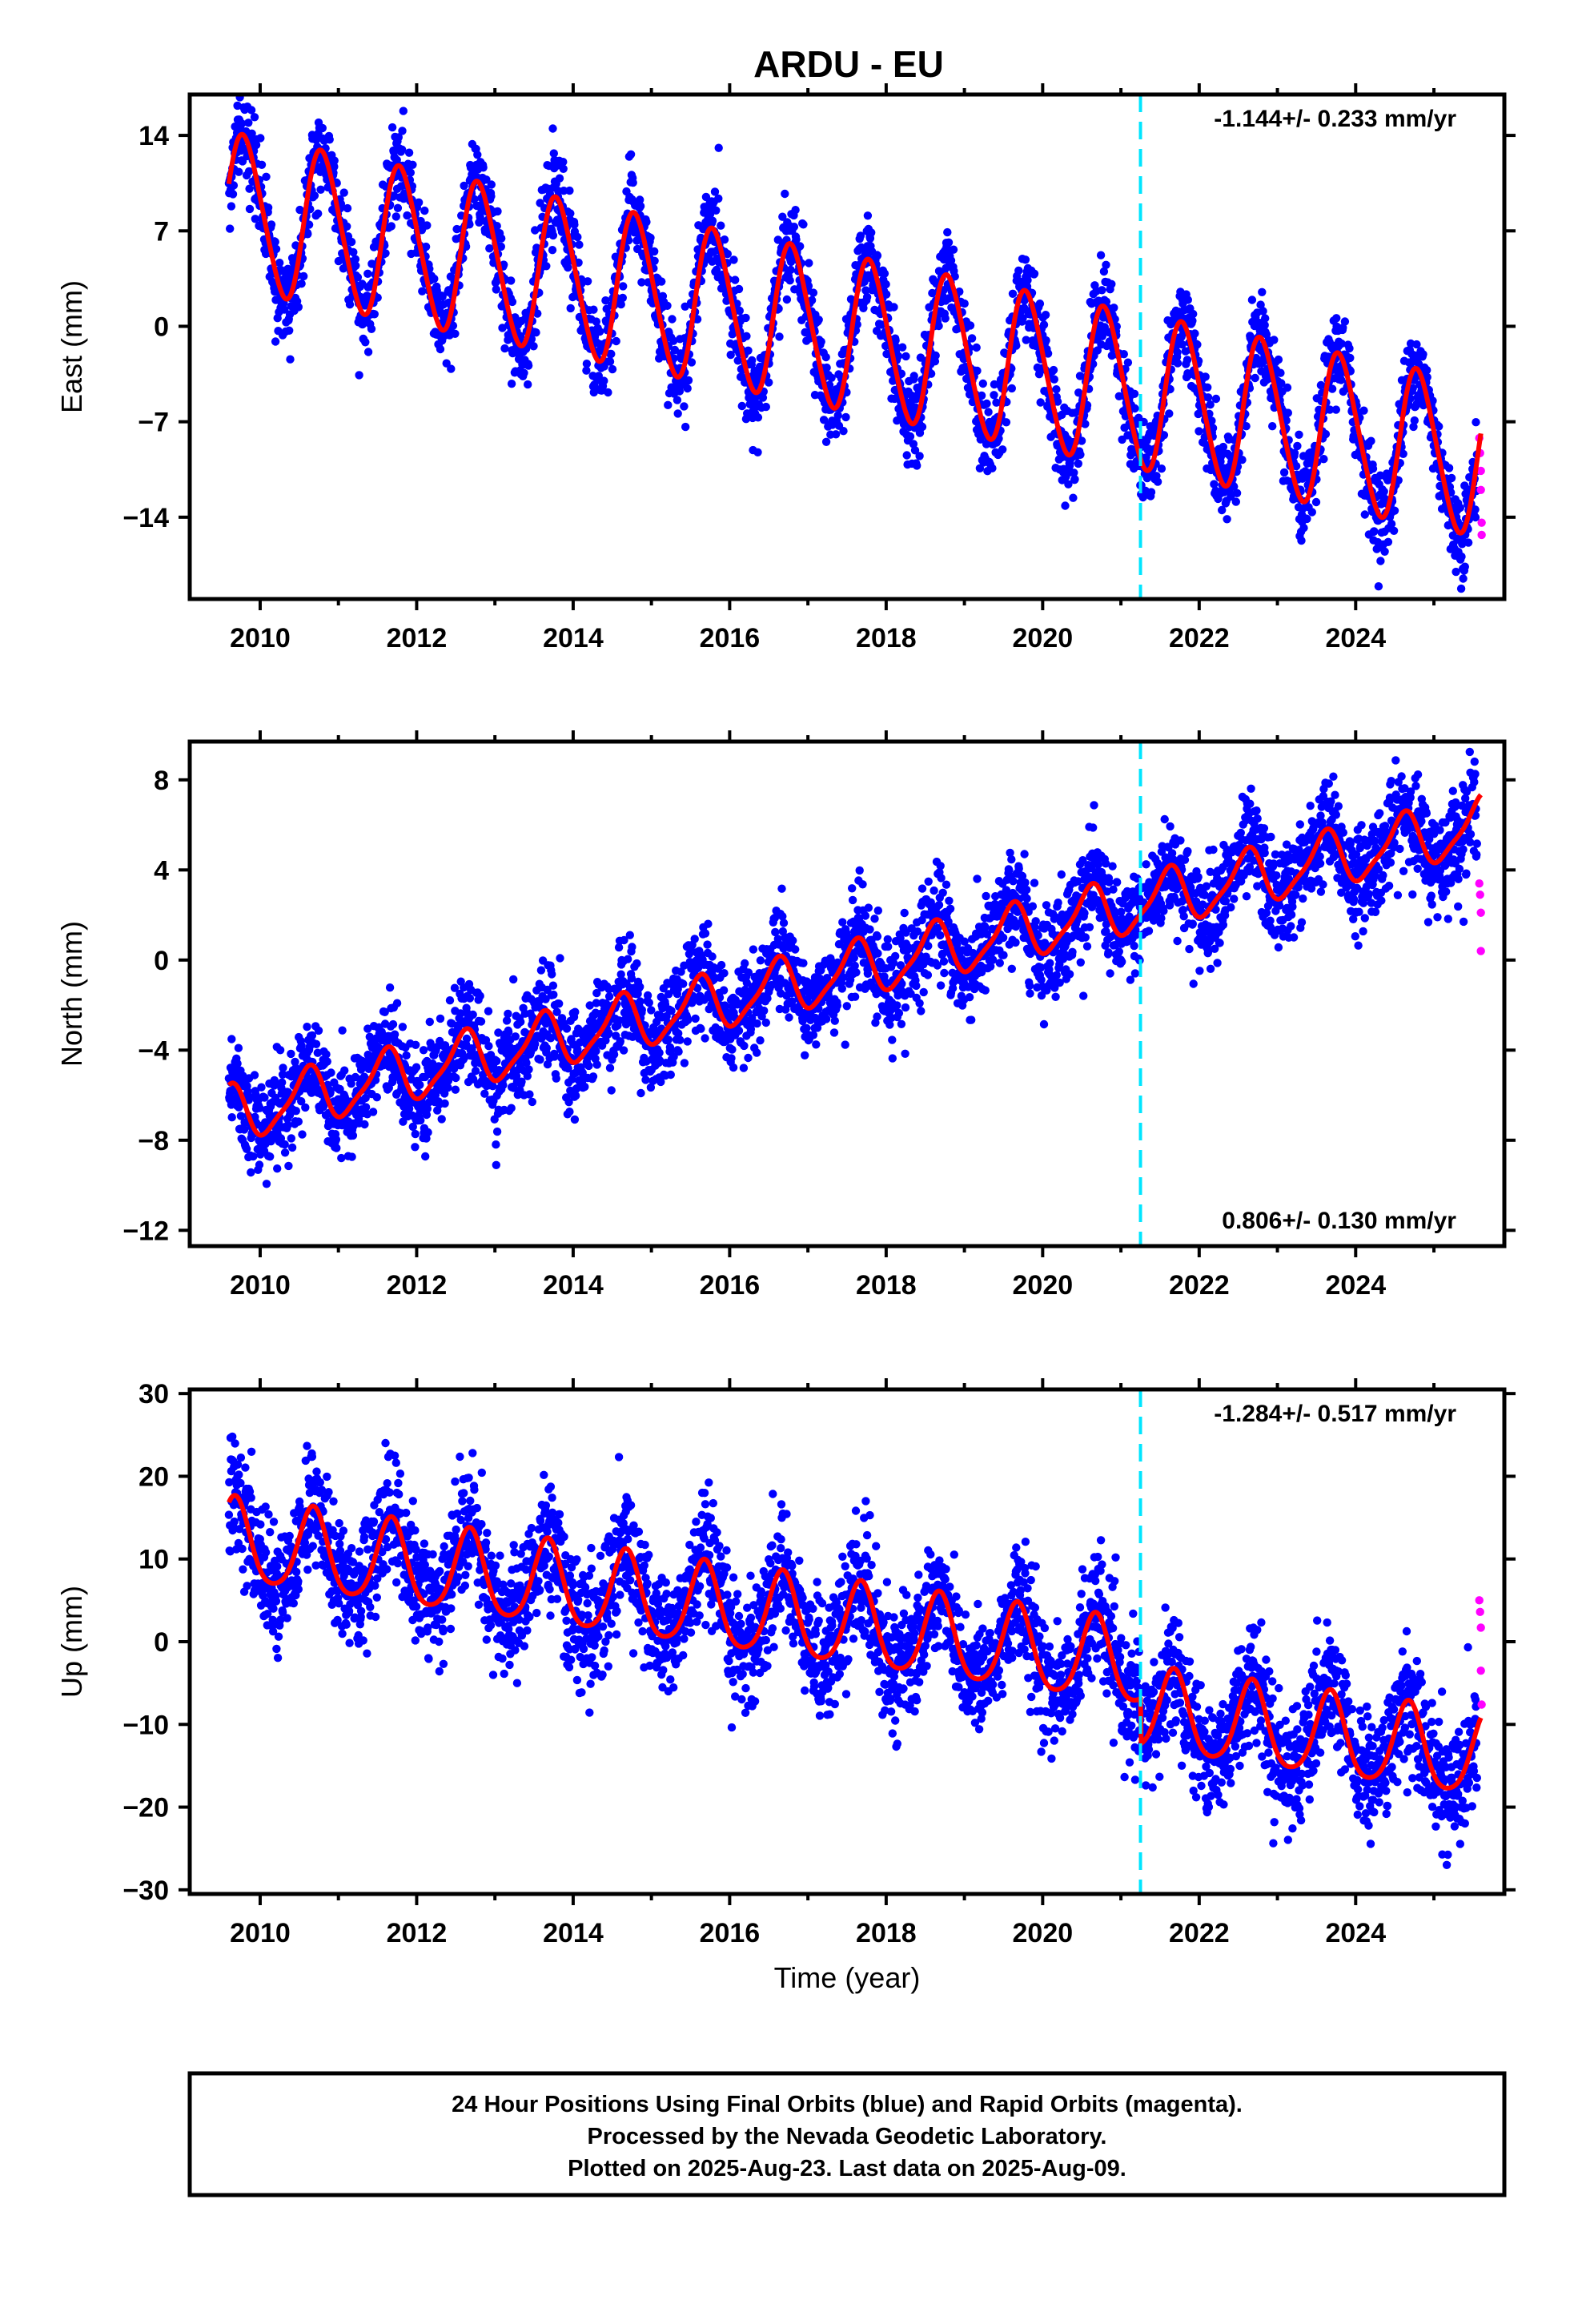 The image size is (1582, 2324). Describe the element at coordinates (161, 327) in the screenshot. I see `y-tick-label: 0` at that location.